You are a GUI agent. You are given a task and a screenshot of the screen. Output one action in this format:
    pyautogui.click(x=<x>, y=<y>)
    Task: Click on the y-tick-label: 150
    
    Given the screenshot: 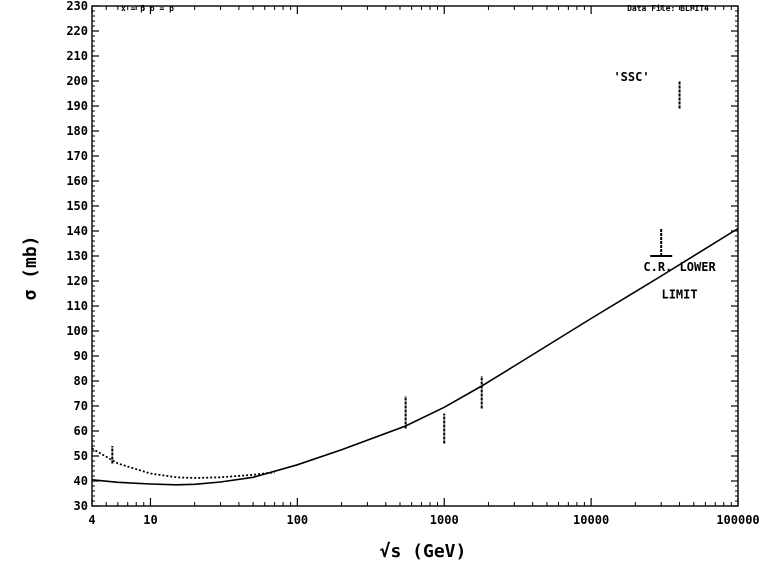 What is the action you would take?
    pyautogui.click(x=77, y=206)
    